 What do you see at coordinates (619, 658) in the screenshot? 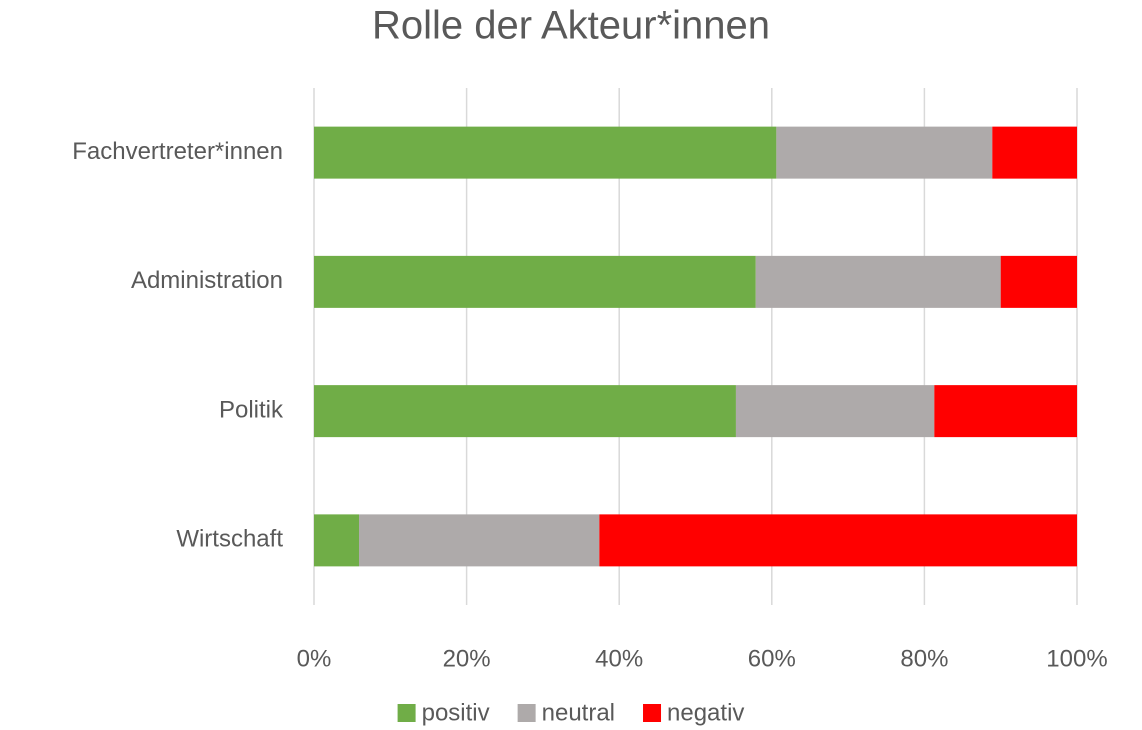
I see `x-tick-label: 40%` at bounding box center [619, 658].